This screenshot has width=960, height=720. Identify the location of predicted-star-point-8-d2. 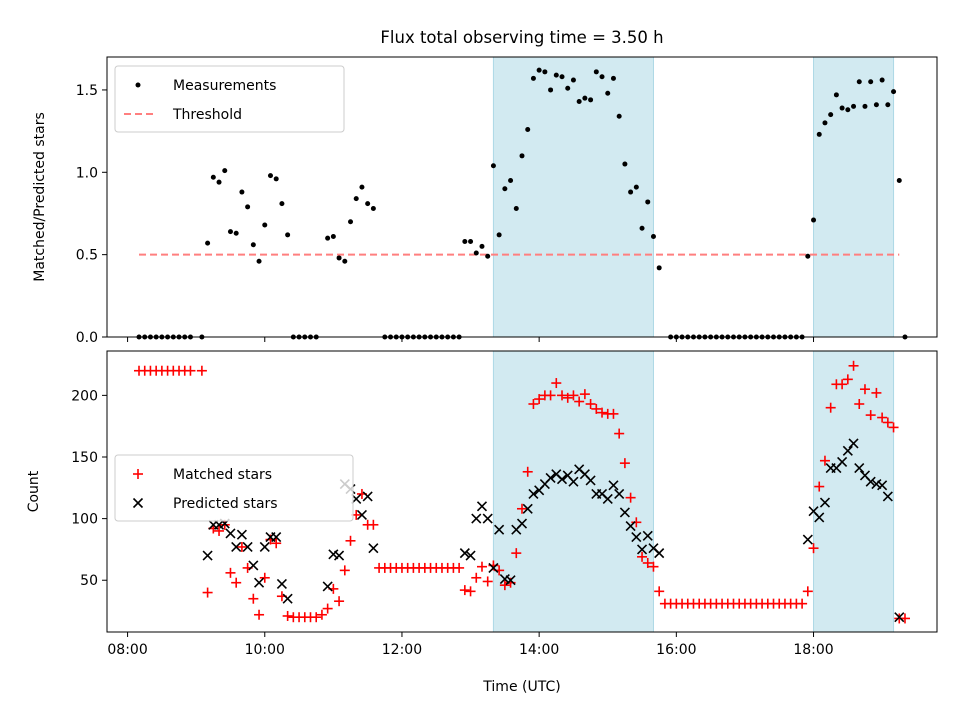
(253, 565).